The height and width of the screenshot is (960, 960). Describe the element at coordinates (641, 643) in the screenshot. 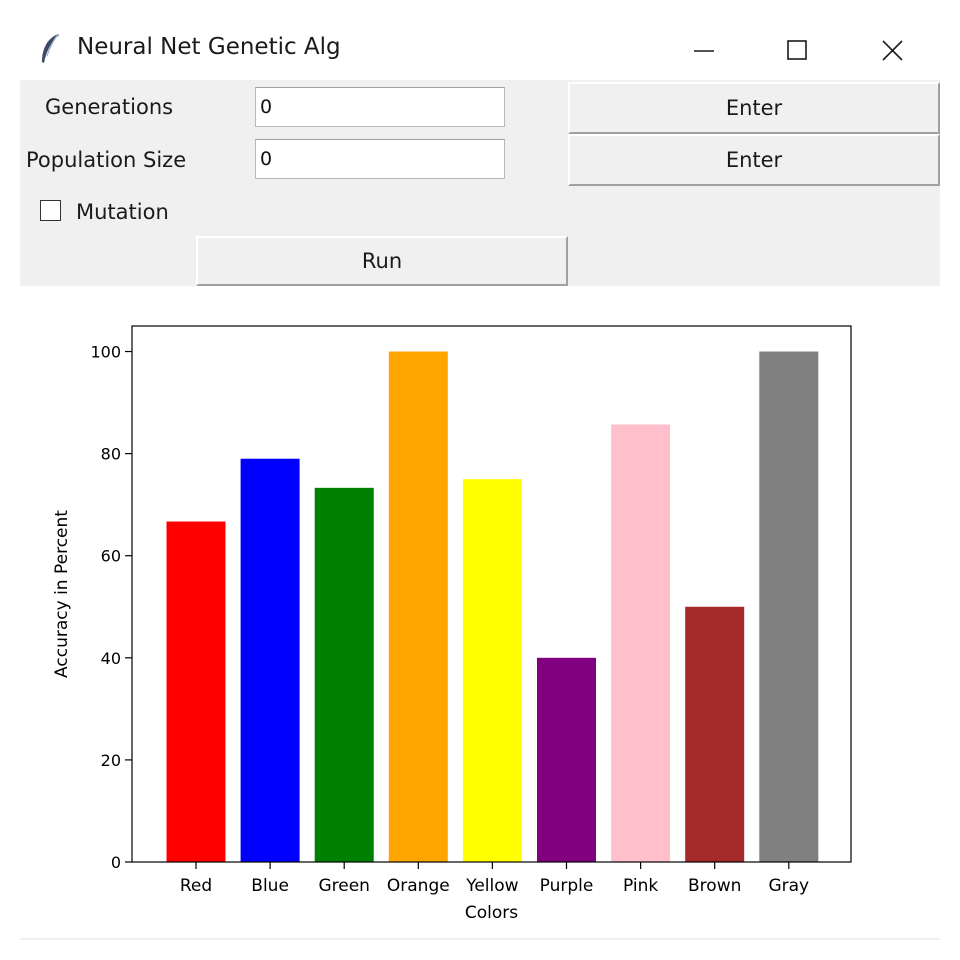

I see `bar-pink` at that location.